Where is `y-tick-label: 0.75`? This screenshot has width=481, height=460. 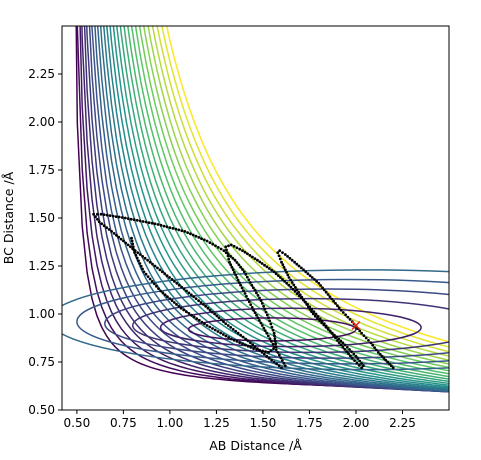 y-tick-label: 0.75 is located at coordinates (41, 362).